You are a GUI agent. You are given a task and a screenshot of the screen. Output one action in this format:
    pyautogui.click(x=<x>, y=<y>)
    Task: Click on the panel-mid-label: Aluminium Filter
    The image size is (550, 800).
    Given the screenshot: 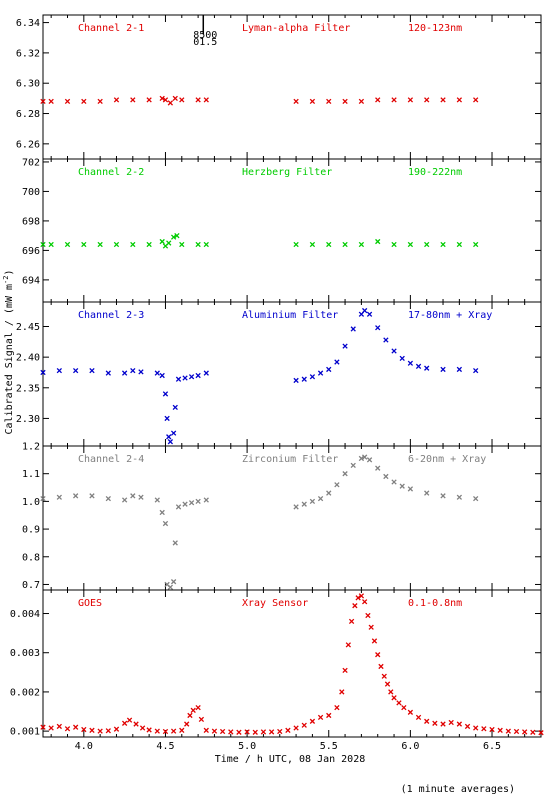 What is the action you would take?
    pyautogui.click(x=290, y=315)
    